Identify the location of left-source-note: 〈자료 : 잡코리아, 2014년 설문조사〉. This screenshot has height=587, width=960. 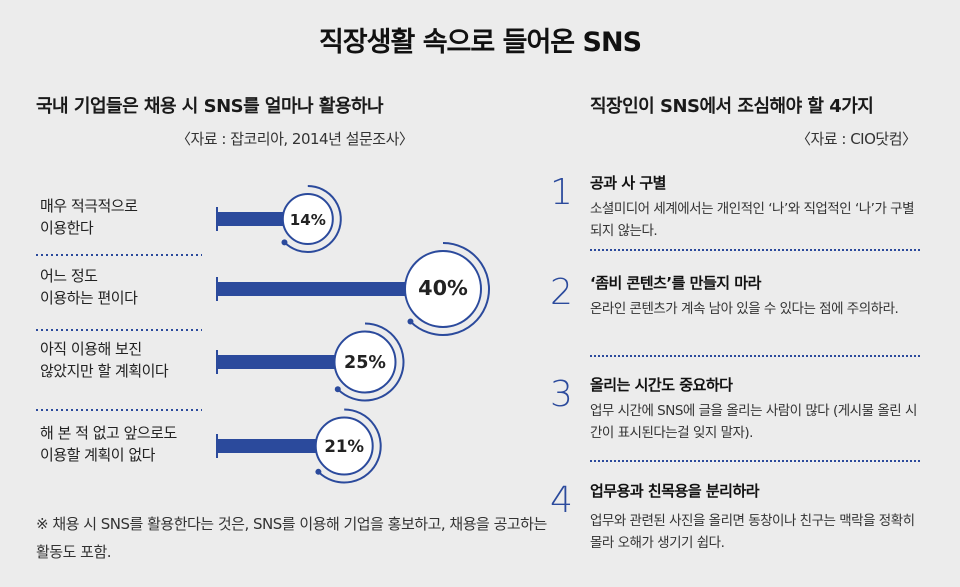
(295, 139).